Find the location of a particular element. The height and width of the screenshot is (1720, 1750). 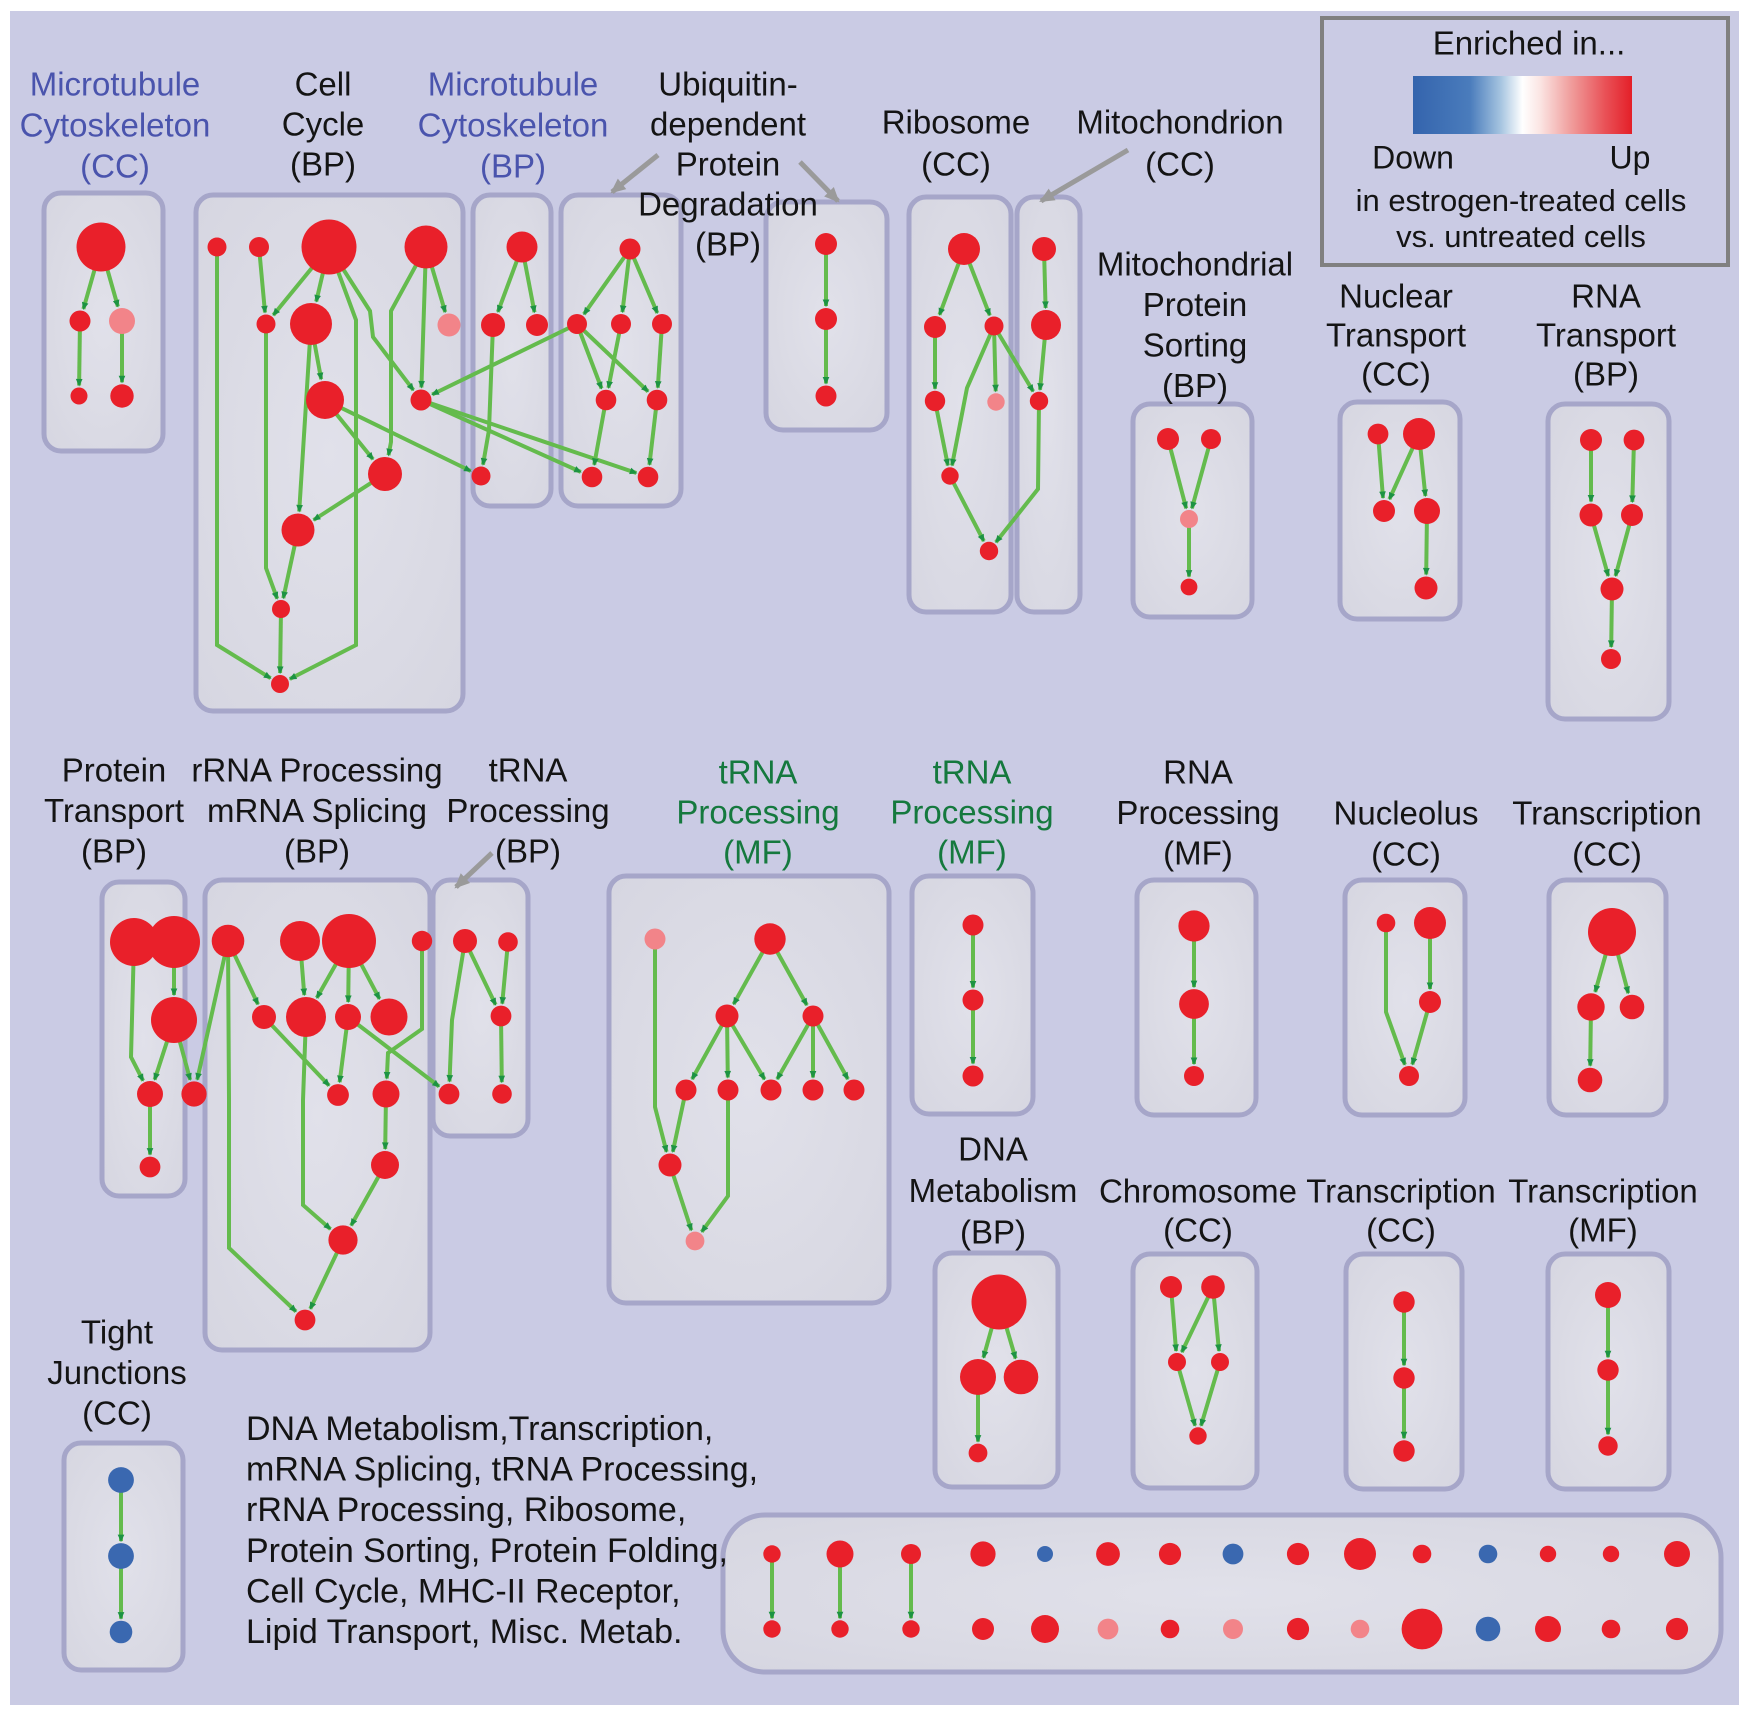

svg-text: rRNA Processing, Ribosome, is located at coordinates (466, 1510).